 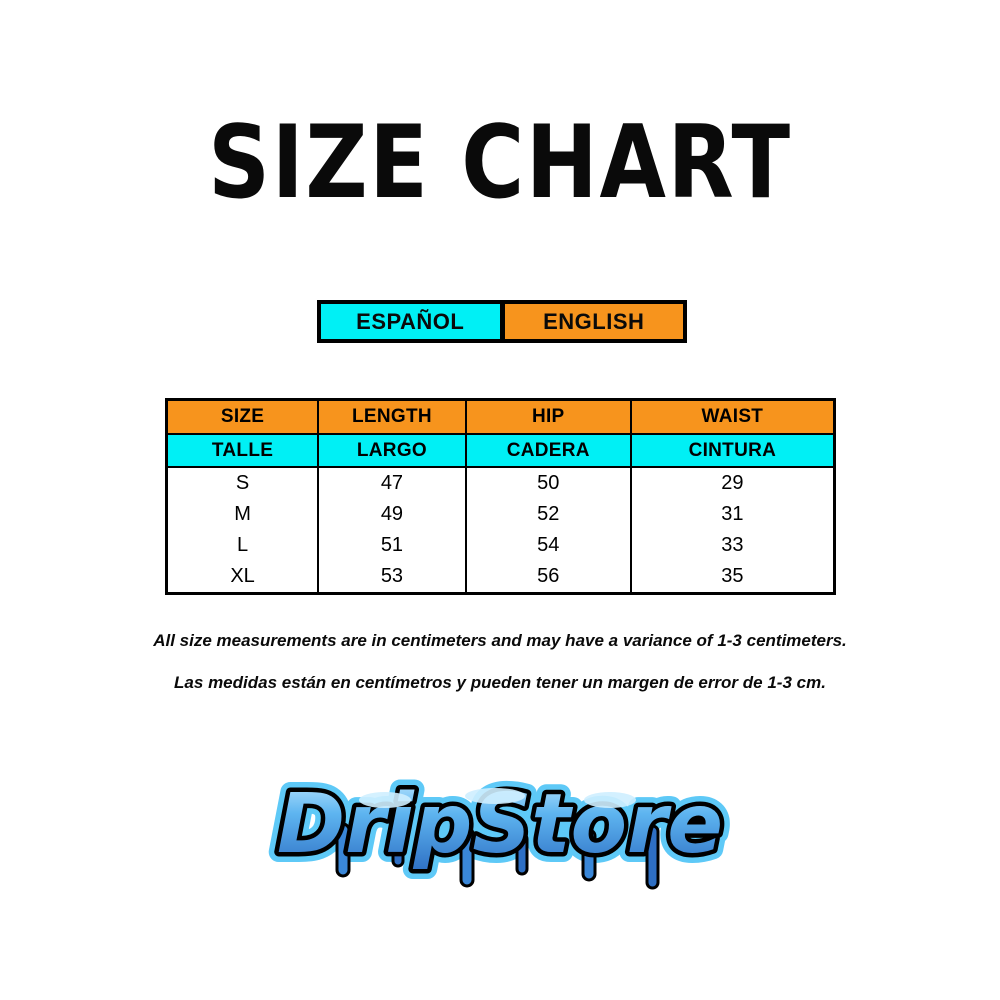 What do you see at coordinates (732, 545) in the screenshot?
I see `cell-waist: 33` at bounding box center [732, 545].